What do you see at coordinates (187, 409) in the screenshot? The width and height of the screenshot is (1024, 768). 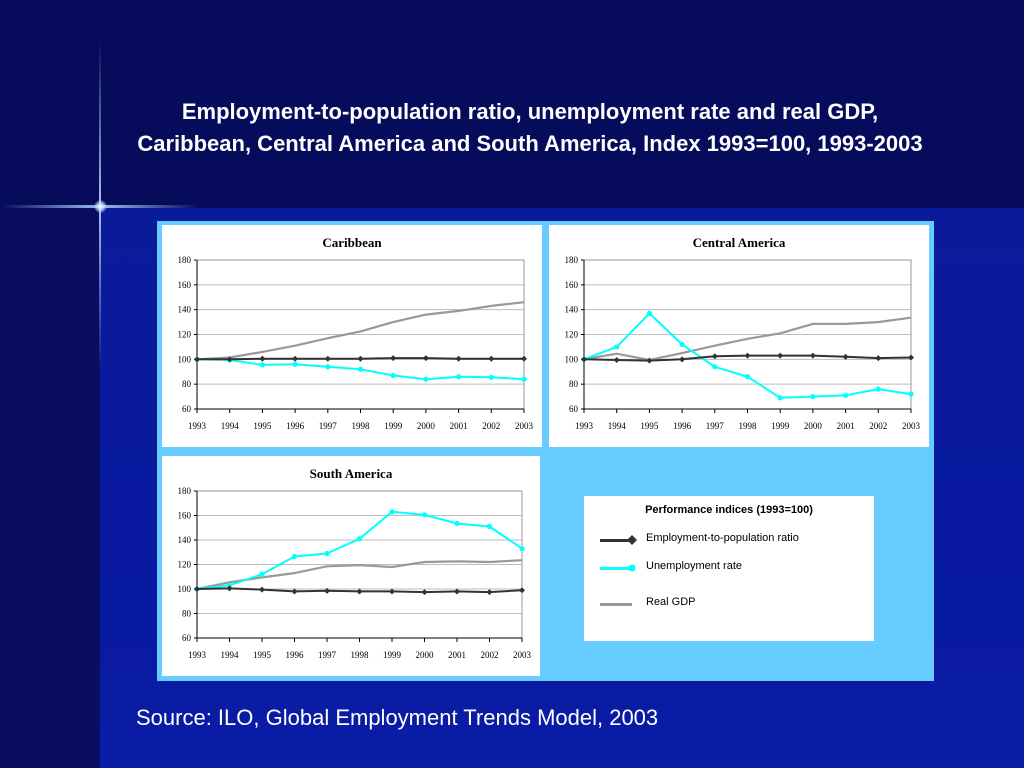 I see `y-tick-label: 60` at bounding box center [187, 409].